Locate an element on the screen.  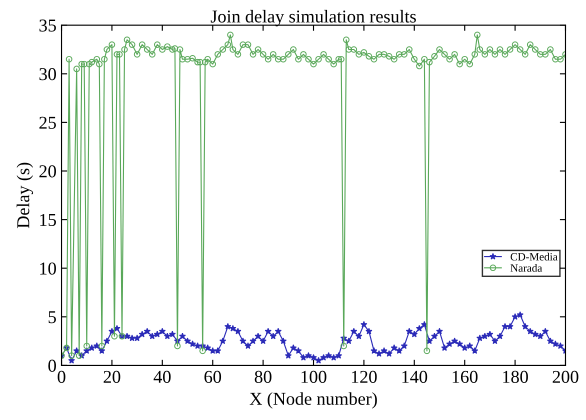
y-tick-label: 25 is located at coordinates (47, 122).